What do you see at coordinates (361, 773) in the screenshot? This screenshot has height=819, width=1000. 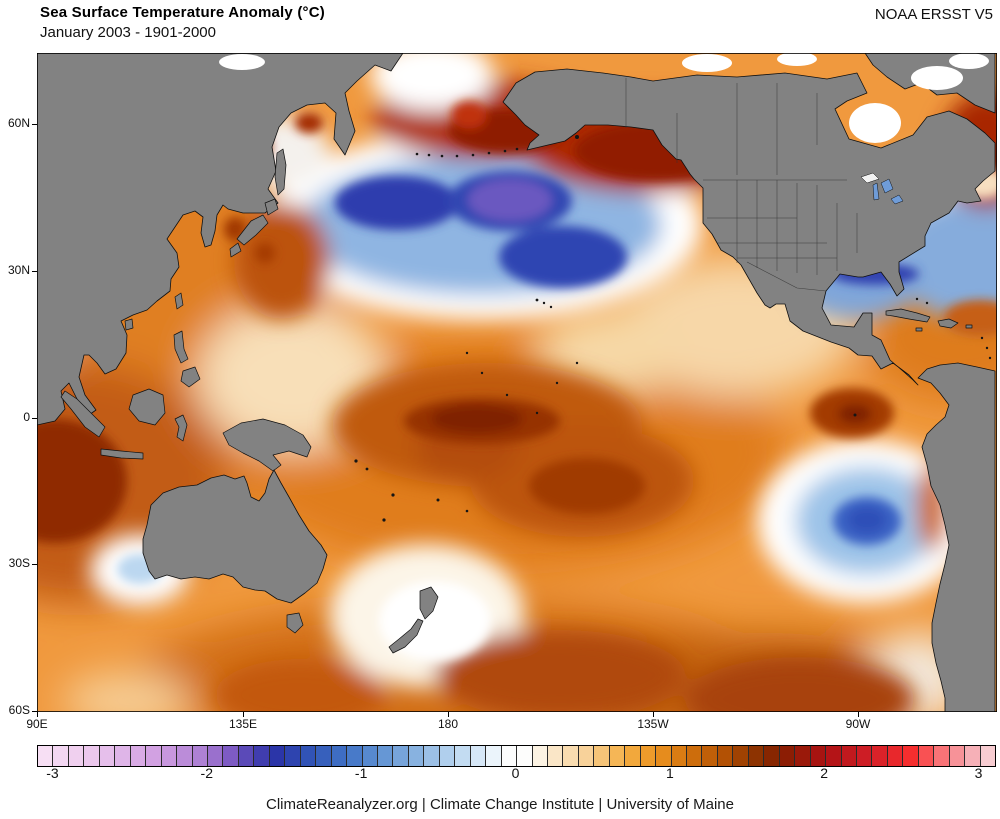 I see `colorbar-tick-label: -1` at bounding box center [361, 773].